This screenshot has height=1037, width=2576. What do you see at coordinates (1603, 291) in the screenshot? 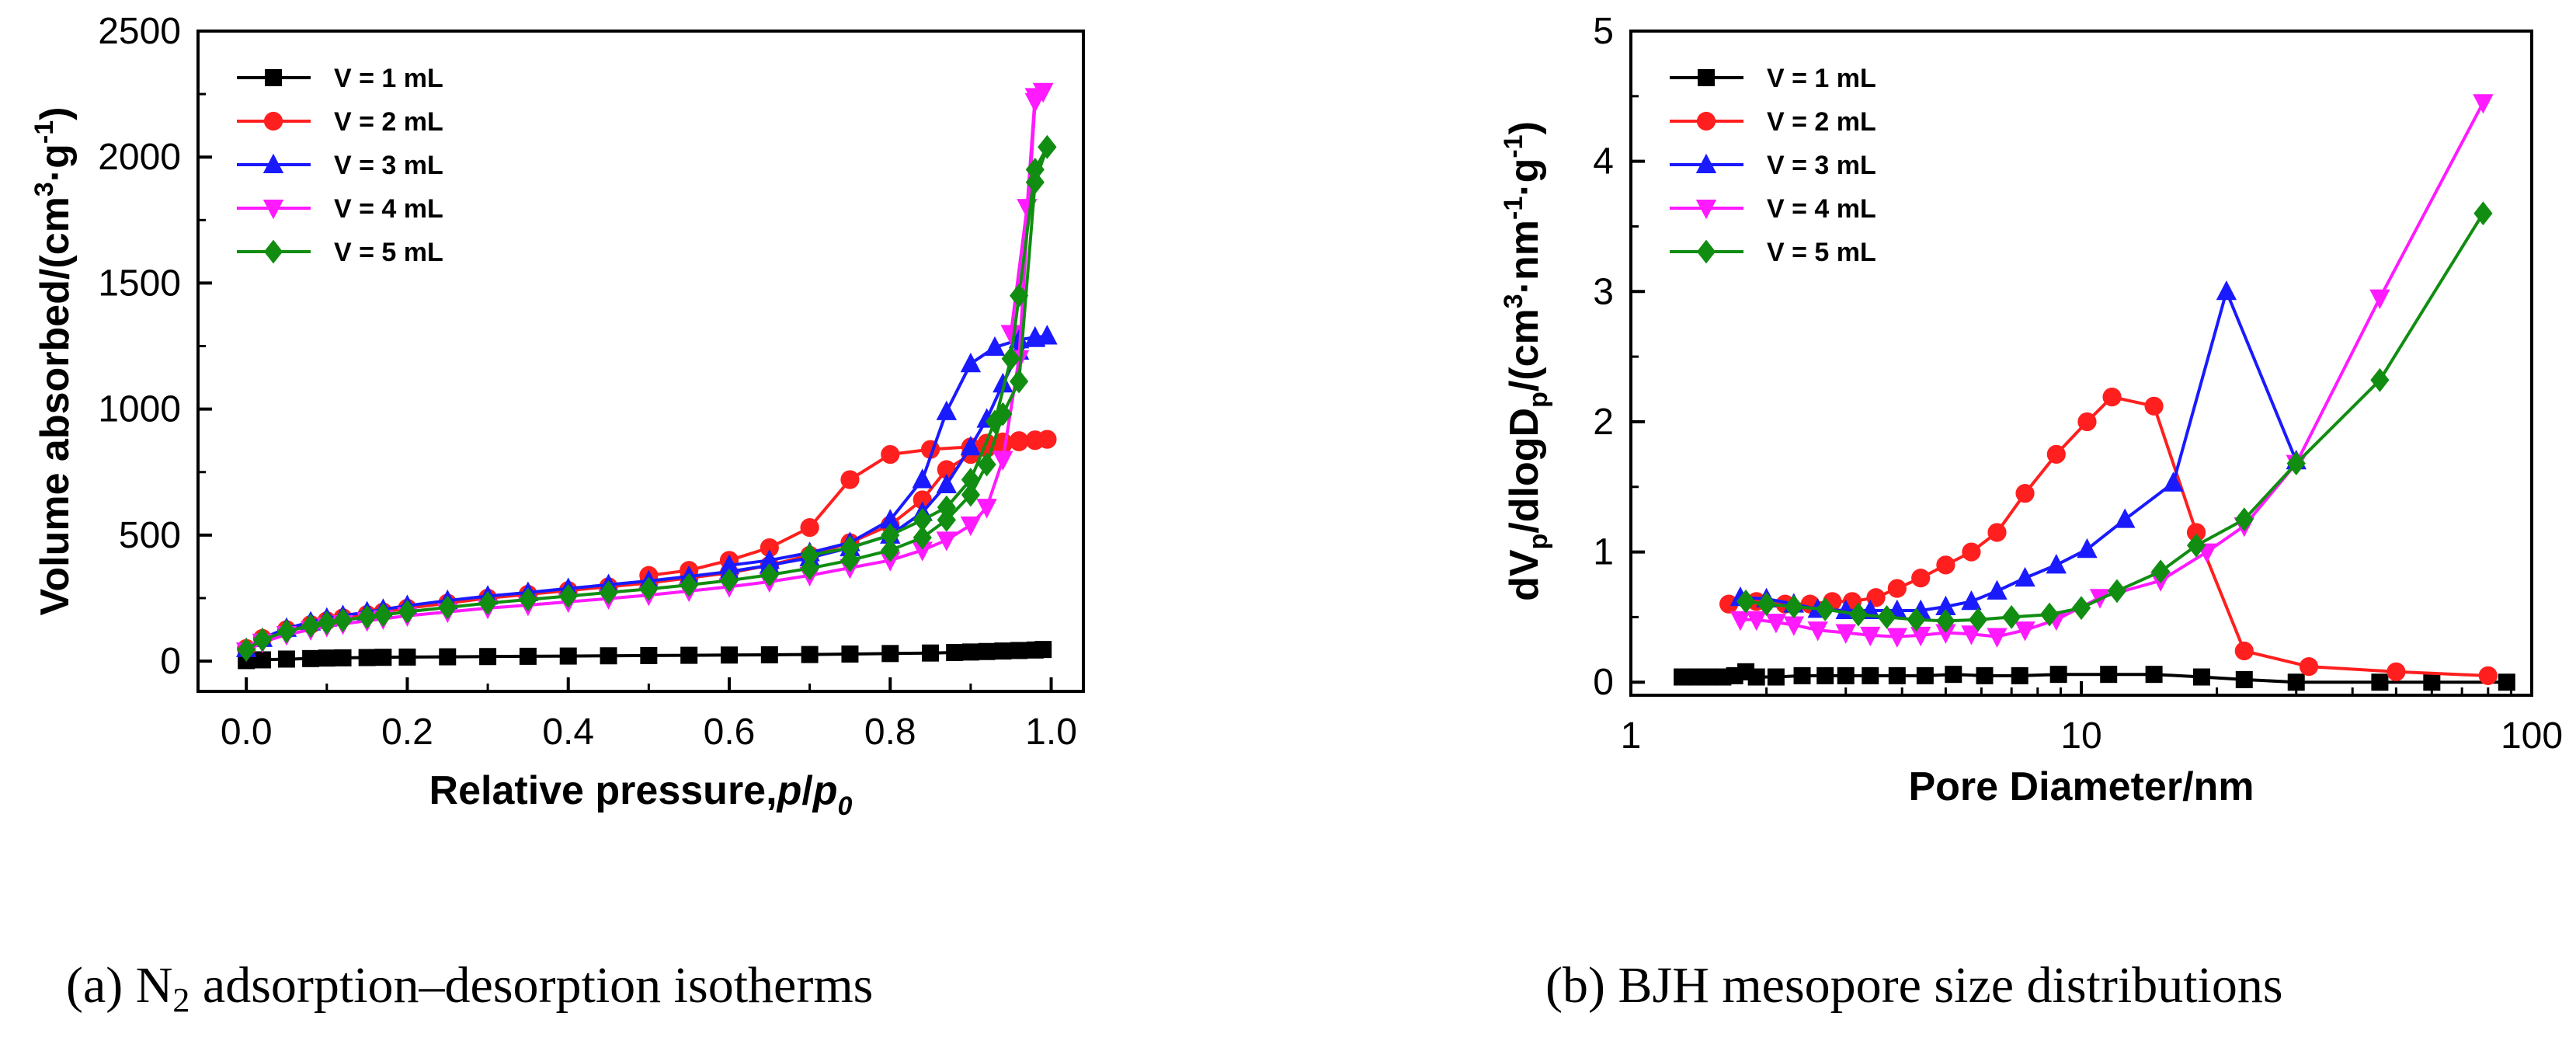
I see `y-tick-label: 3` at bounding box center [1603, 291].